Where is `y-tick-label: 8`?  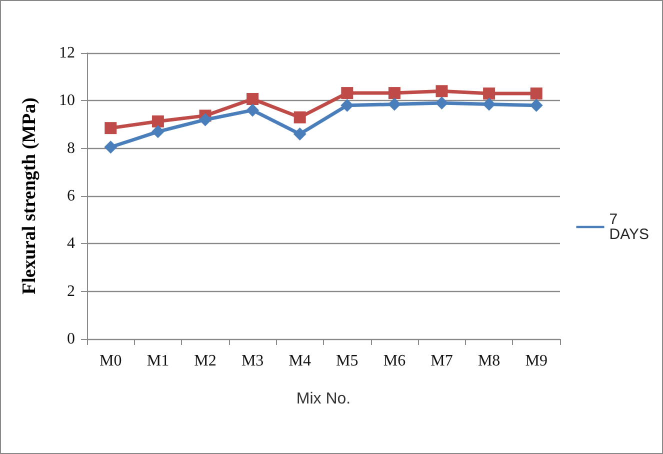 y-tick-label: 8 is located at coordinates (71, 148).